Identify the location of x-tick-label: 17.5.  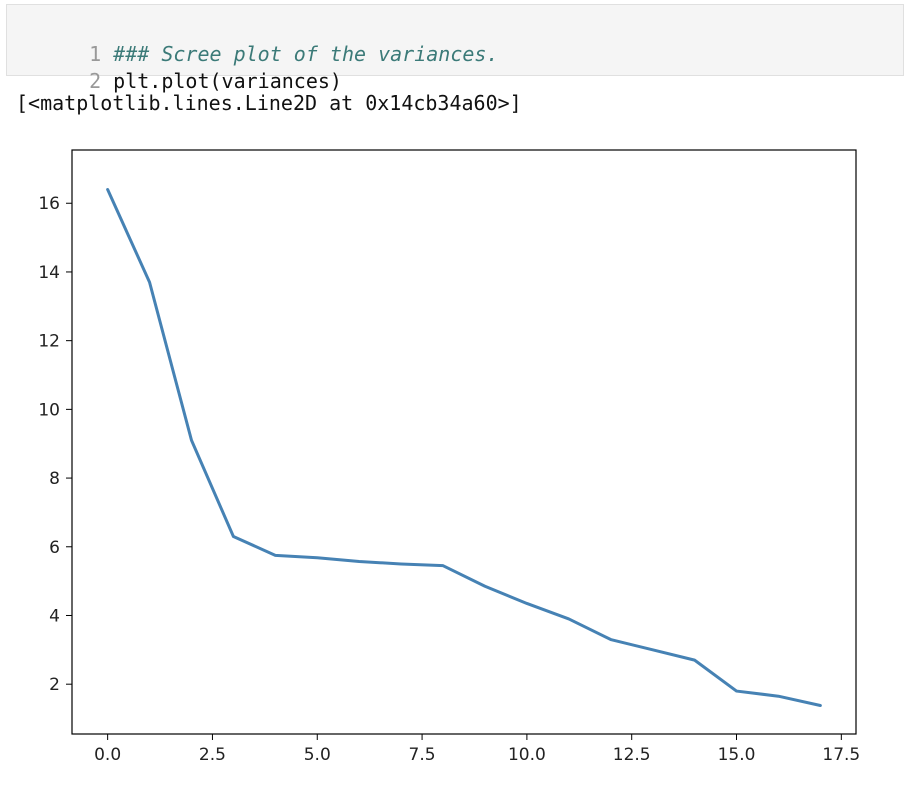
(841, 755).